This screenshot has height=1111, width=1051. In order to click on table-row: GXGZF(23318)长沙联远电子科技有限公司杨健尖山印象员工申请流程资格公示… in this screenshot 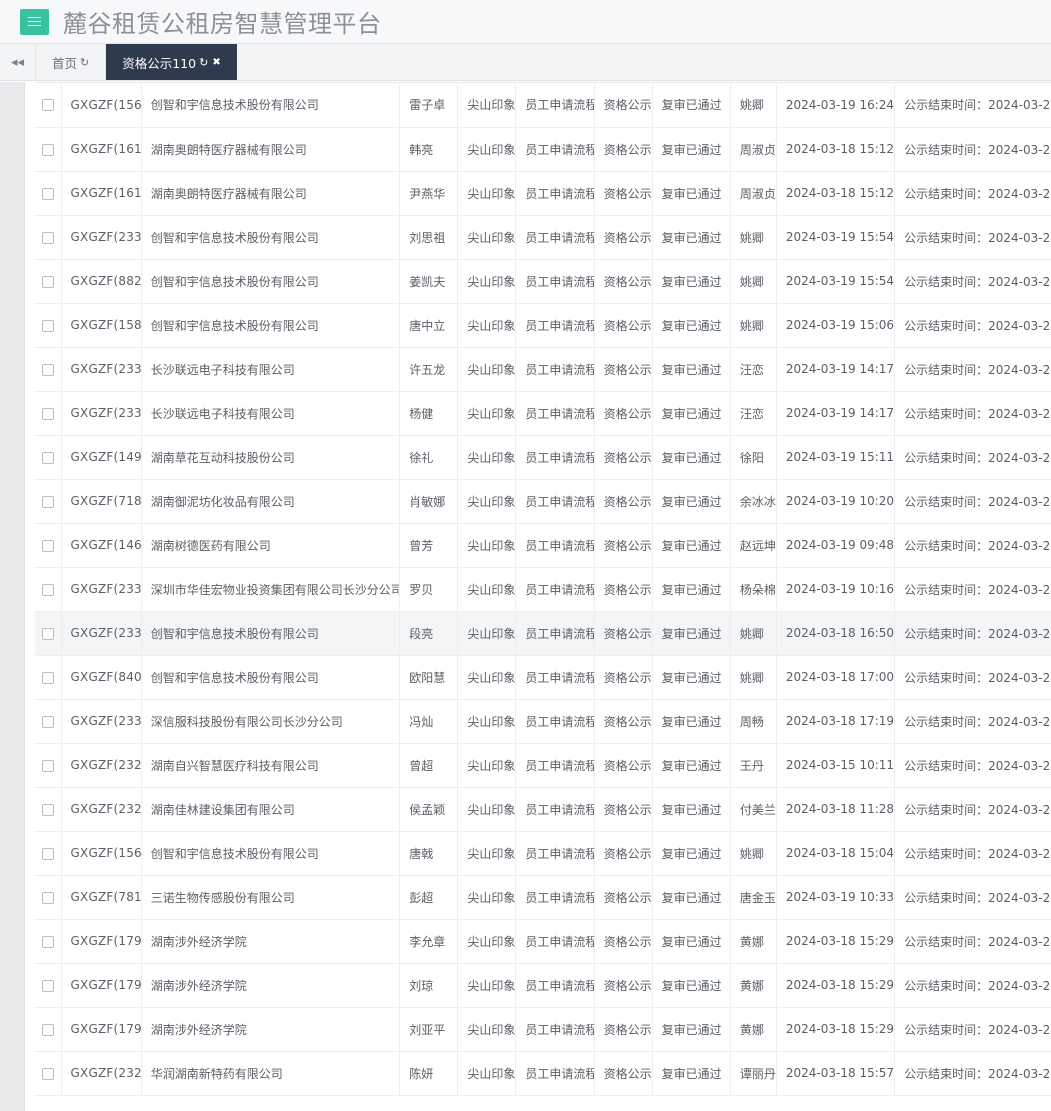, I will do `click(543, 413)`.